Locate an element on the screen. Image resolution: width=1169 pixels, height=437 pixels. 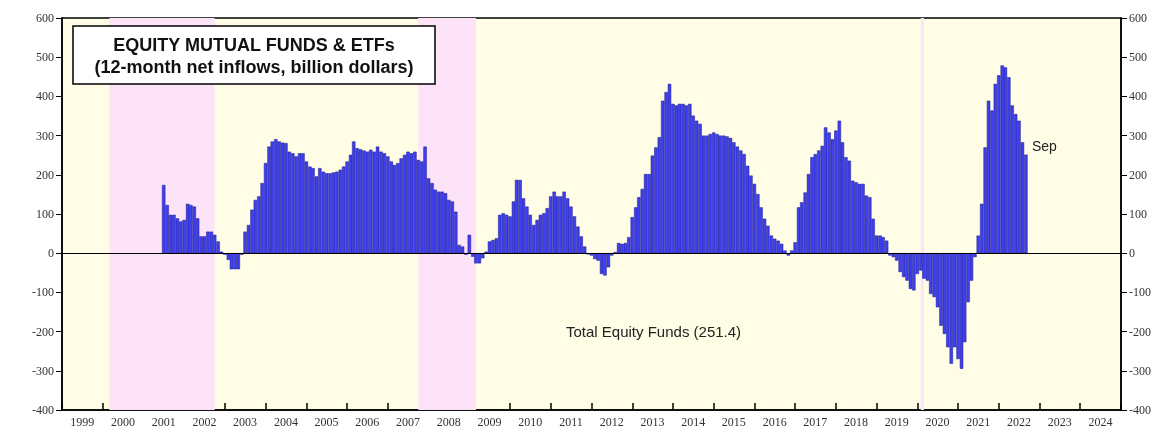
y2-tick-label: -100 is located at coordinates (1140, 292).